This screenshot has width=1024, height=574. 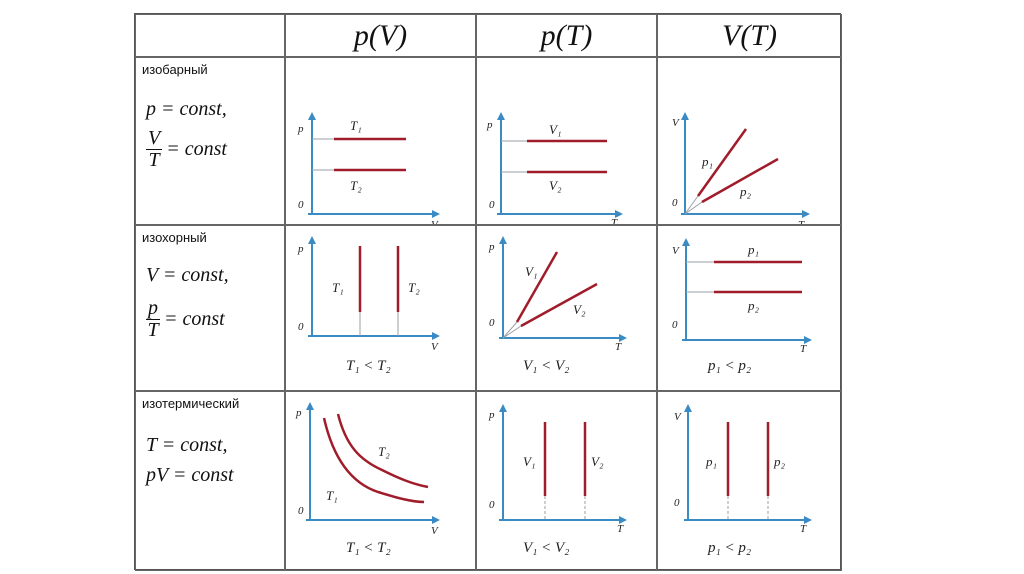 I want to click on isochoric-pt-graph: p T 0 V₁ V₂ V₁ < V₂, so click(x=557, y=305).